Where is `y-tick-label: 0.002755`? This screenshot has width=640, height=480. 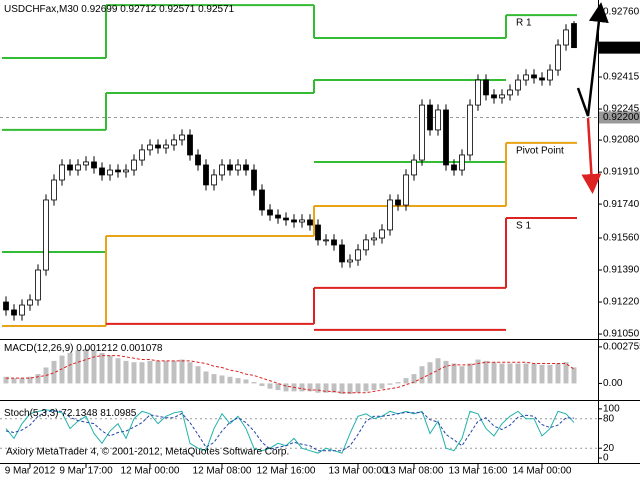 y-tick-label: 0.002755 is located at coordinates (621, 347).